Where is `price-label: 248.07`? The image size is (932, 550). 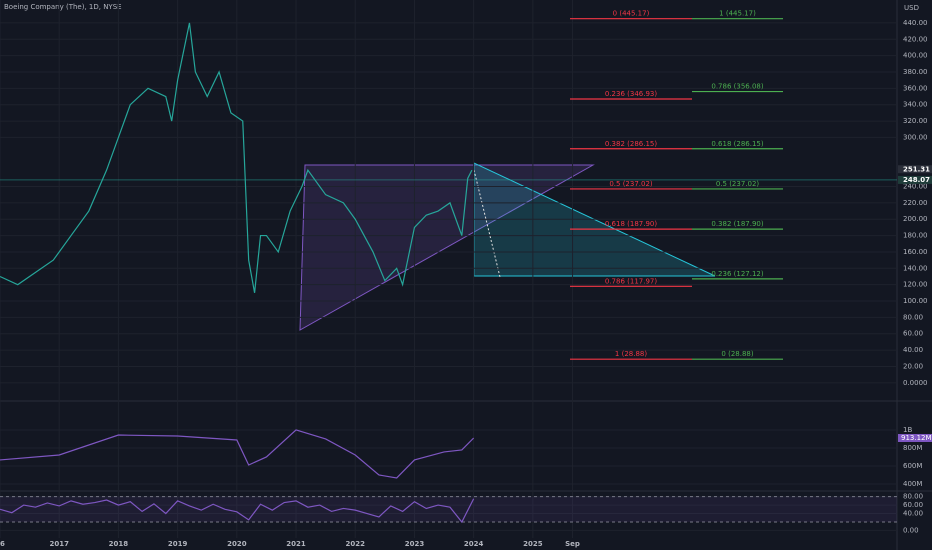 price-label: 248.07 is located at coordinates (916, 180).